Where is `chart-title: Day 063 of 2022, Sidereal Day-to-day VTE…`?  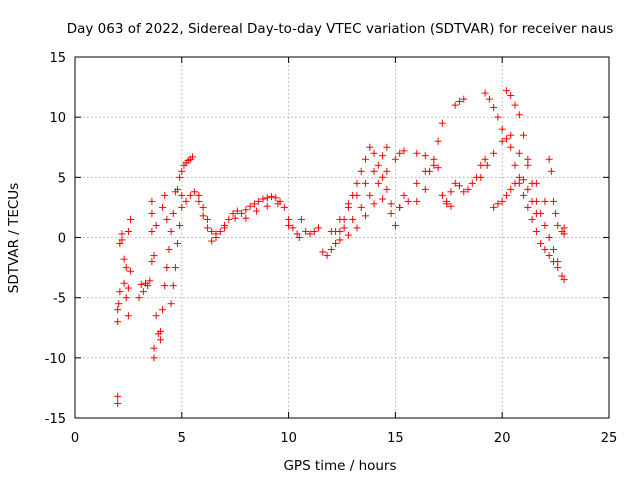
chart-title: Day 063 of 2022, Sidereal Day-to-day VTE… is located at coordinates (340, 29).